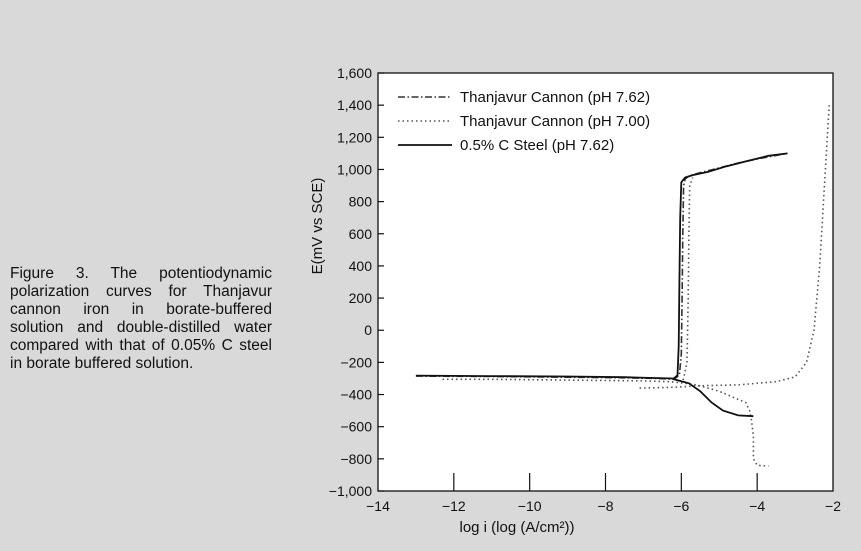  Describe the element at coordinates (606, 506) in the screenshot. I see `x-tick-label: −8` at that location.